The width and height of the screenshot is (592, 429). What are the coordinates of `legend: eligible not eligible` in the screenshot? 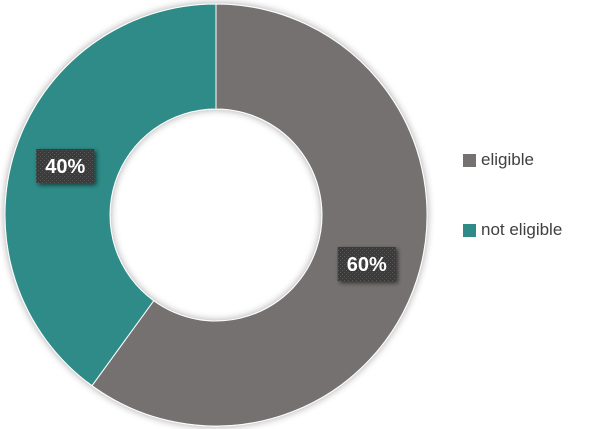 It's located at (527, 218).